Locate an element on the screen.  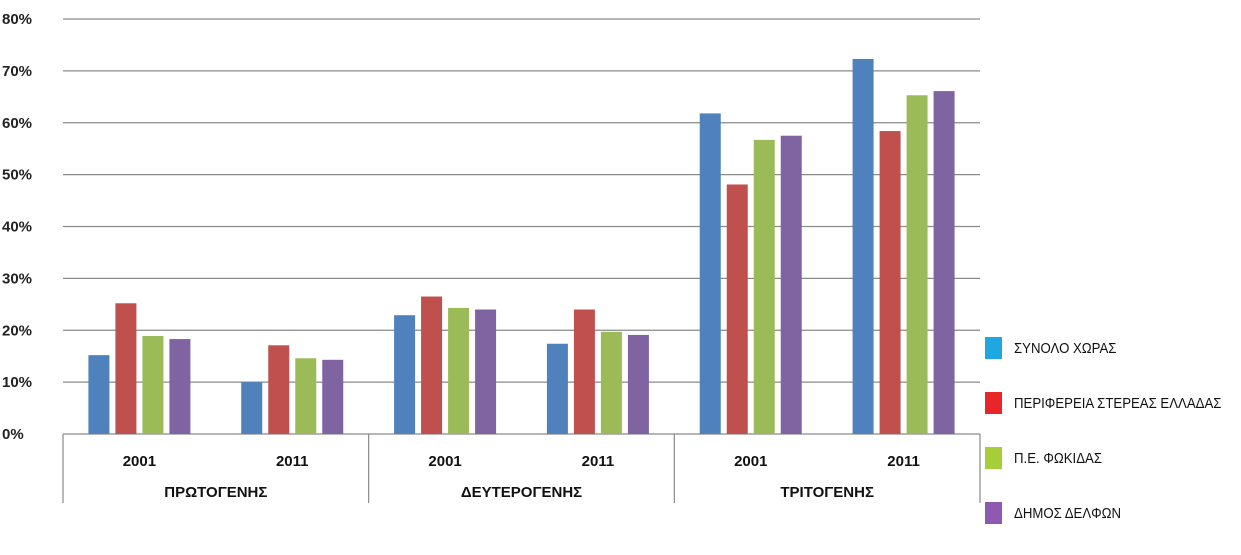
legend-item: Π.Ε. ΦΩΚΙΔΑΣ is located at coordinates (1113, 458).